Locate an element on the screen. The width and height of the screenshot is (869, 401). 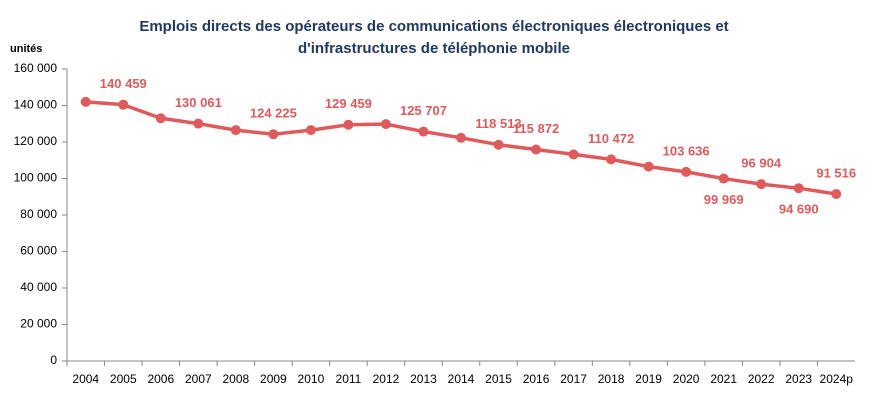
x-tick-label: 2023 is located at coordinates (798, 379).